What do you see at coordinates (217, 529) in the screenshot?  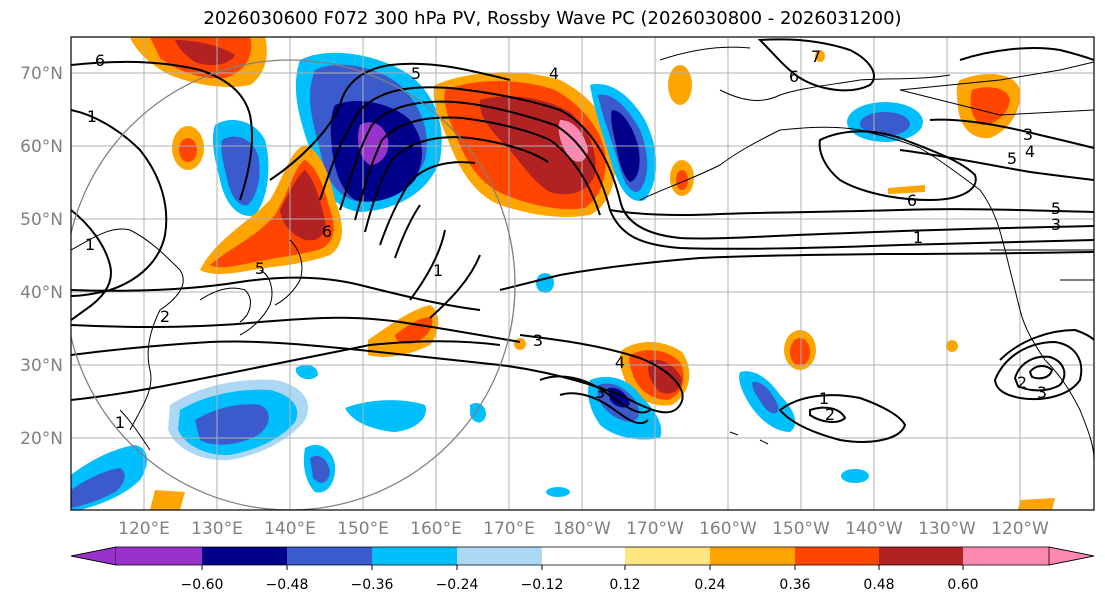 I see `lon-label: 130°E` at bounding box center [217, 529].